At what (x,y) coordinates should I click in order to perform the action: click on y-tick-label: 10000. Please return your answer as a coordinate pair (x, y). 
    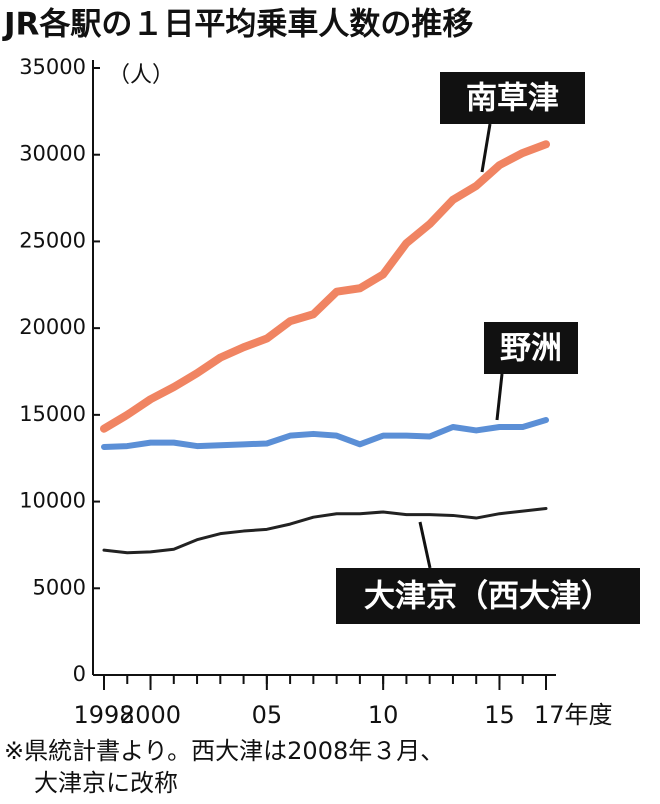
    Looking at the image, I should click on (52, 501).